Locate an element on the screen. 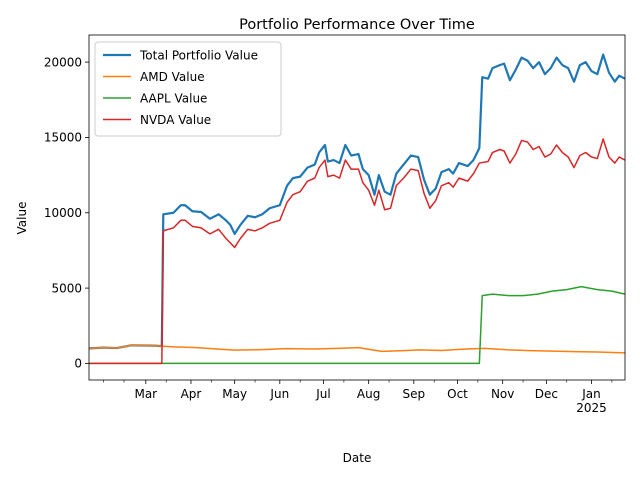  x-tick-label: Mar is located at coordinates (145, 394).